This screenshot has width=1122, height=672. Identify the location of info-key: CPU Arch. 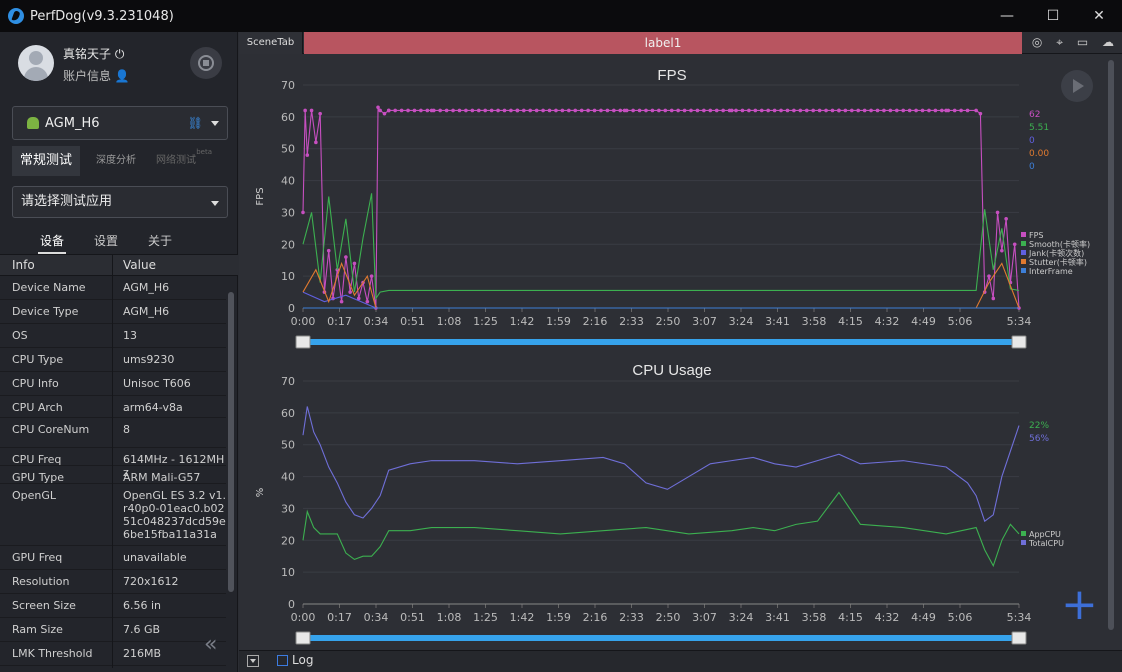
(37, 407).